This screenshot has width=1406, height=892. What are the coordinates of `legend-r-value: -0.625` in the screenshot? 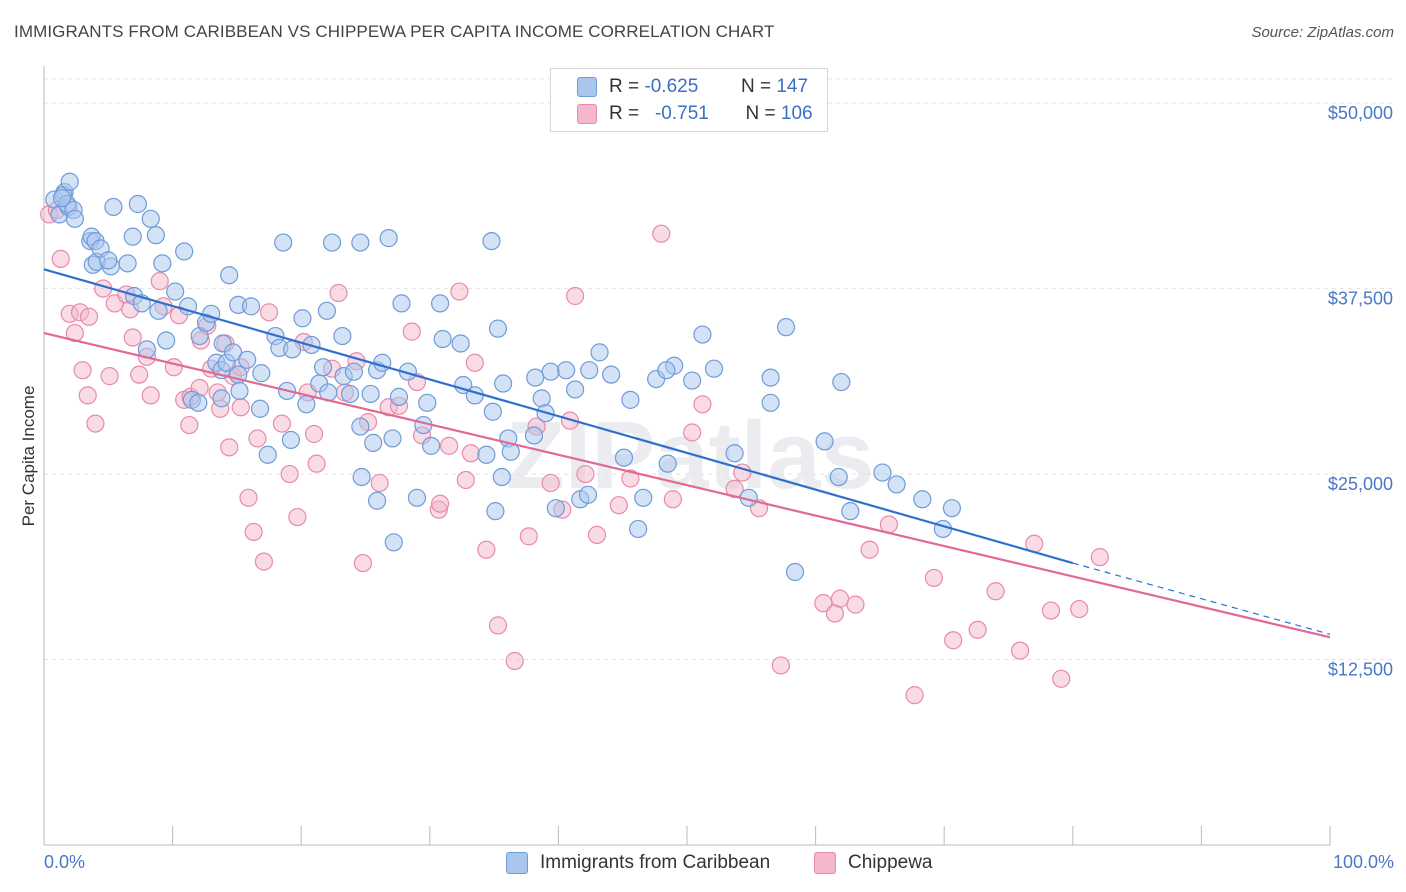 It's located at (671, 86).